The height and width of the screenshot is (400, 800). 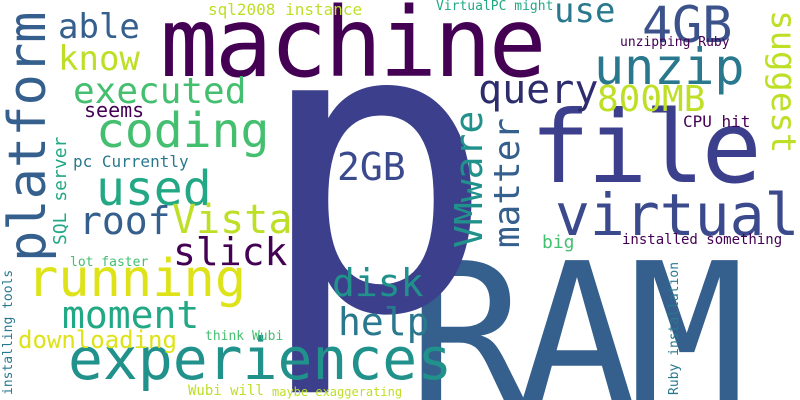 I want to click on word-slick: slick, so click(x=230, y=252).